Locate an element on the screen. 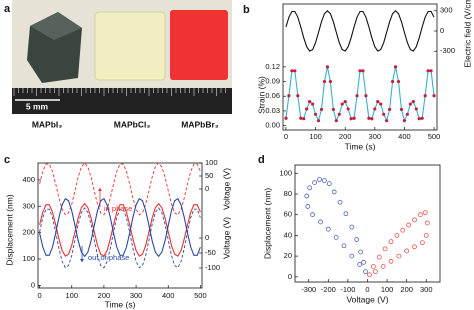  y-tick-label: 100 is located at coordinates (285, 172).